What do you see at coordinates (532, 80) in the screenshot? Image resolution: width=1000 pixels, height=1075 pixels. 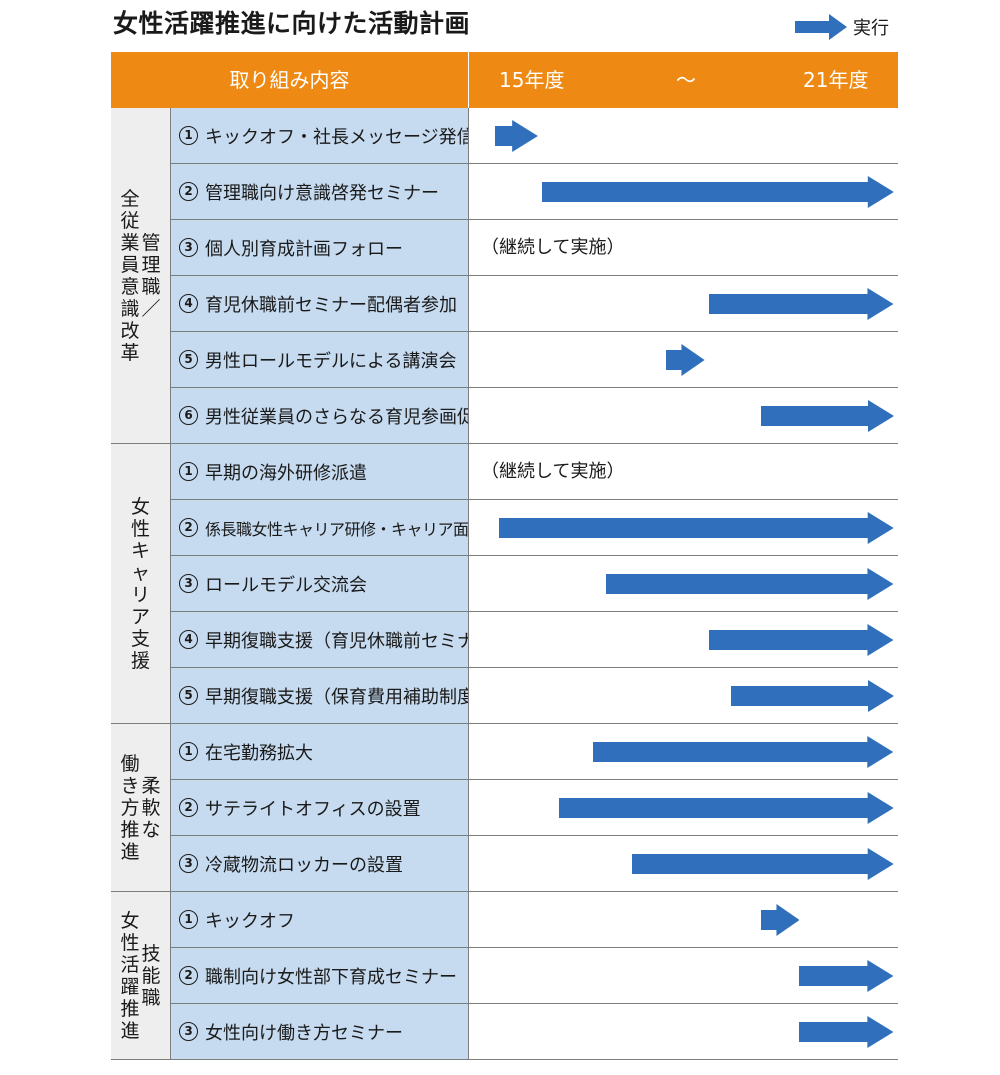 I see `header-start-year: 15年度` at bounding box center [532, 80].